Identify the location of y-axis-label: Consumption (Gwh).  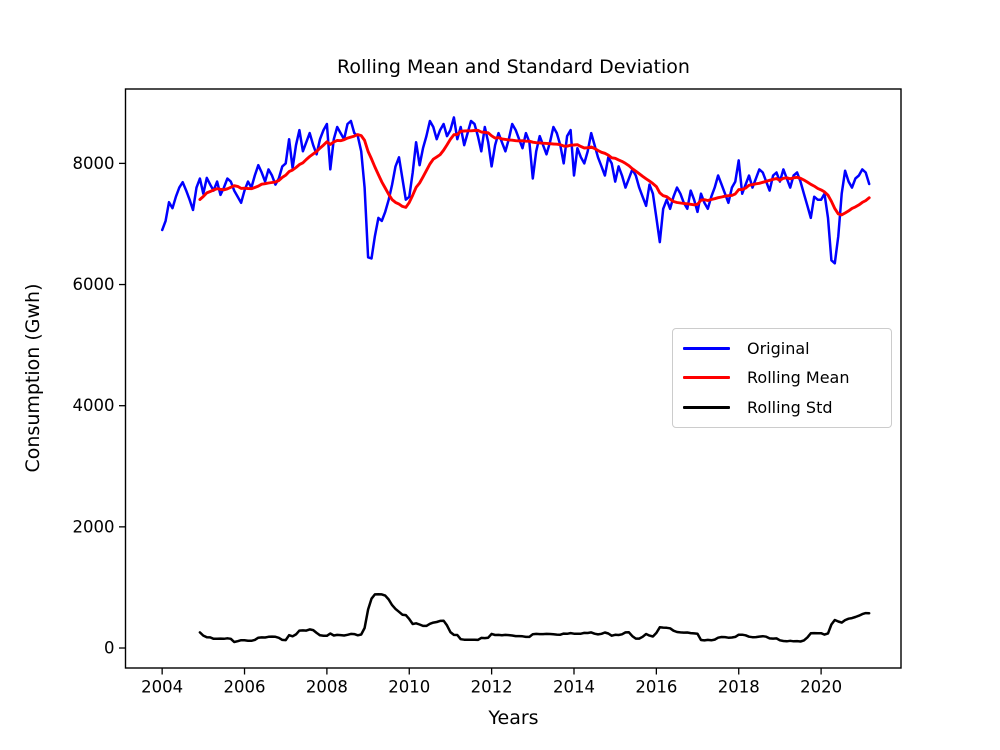
(33, 378).